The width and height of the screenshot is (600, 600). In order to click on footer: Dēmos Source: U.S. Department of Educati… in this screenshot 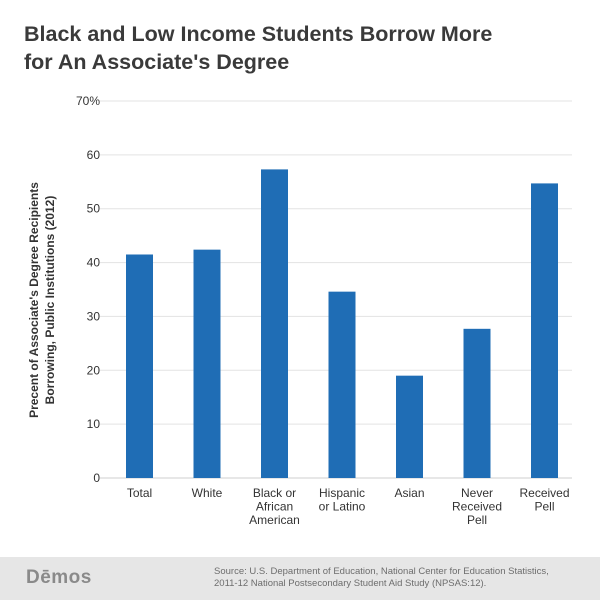, I will do `click(300, 578)`.